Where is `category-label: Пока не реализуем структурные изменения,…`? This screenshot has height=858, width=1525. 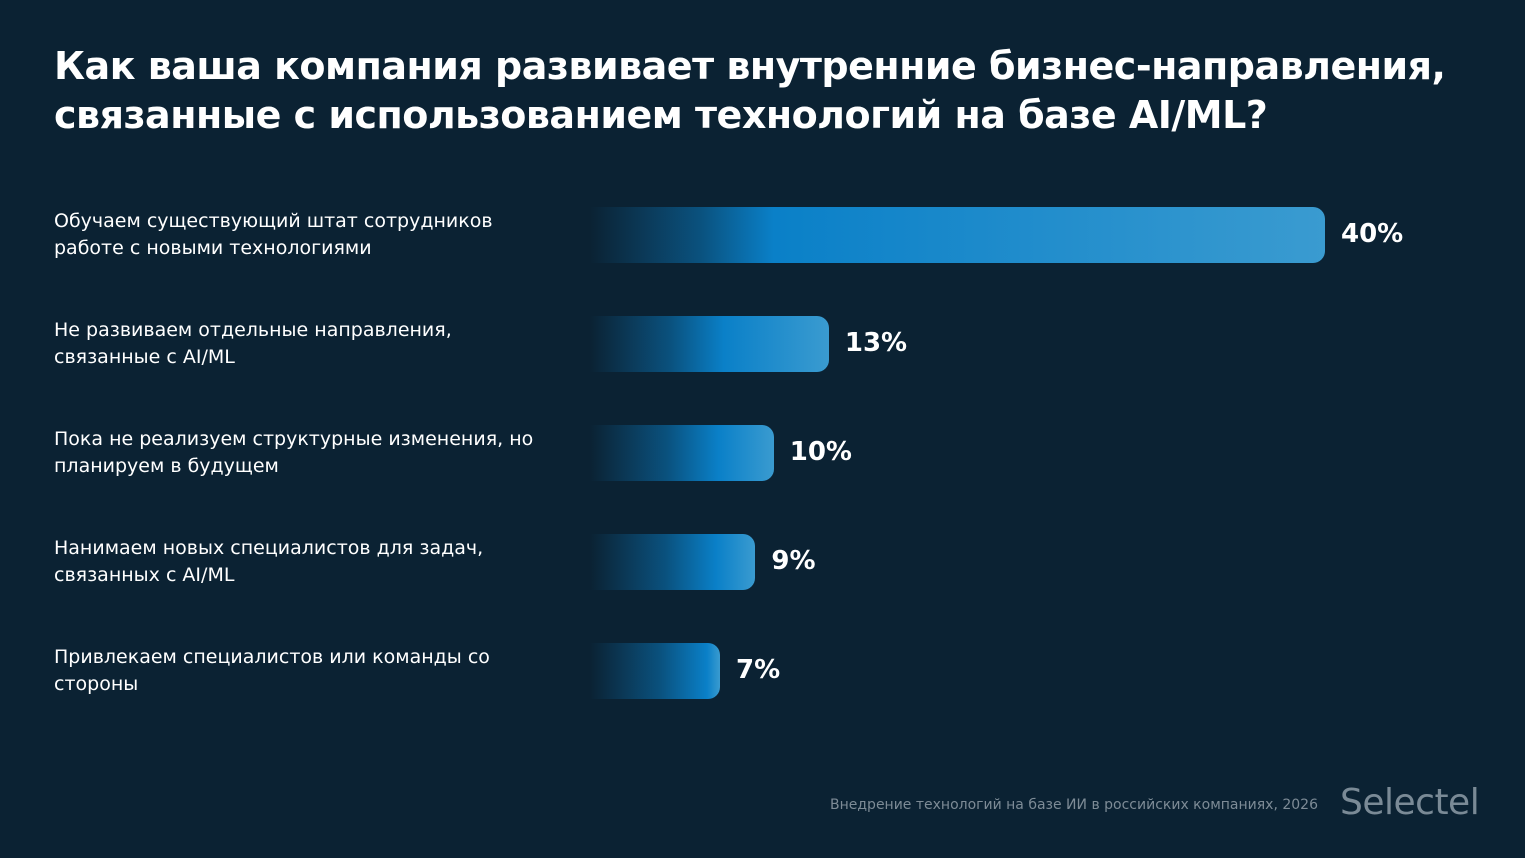 category-label: Пока не реализуем структурные изменения,… is located at coordinates (294, 452).